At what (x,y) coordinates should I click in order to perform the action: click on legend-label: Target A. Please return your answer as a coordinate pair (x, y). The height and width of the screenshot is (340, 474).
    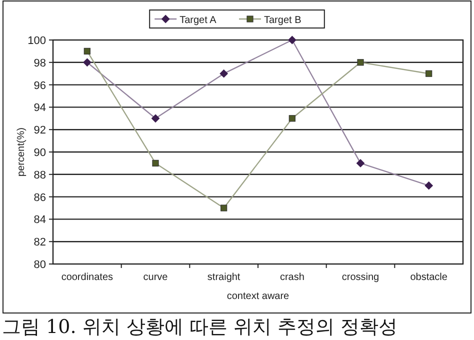
    Looking at the image, I should click on (198, 20).